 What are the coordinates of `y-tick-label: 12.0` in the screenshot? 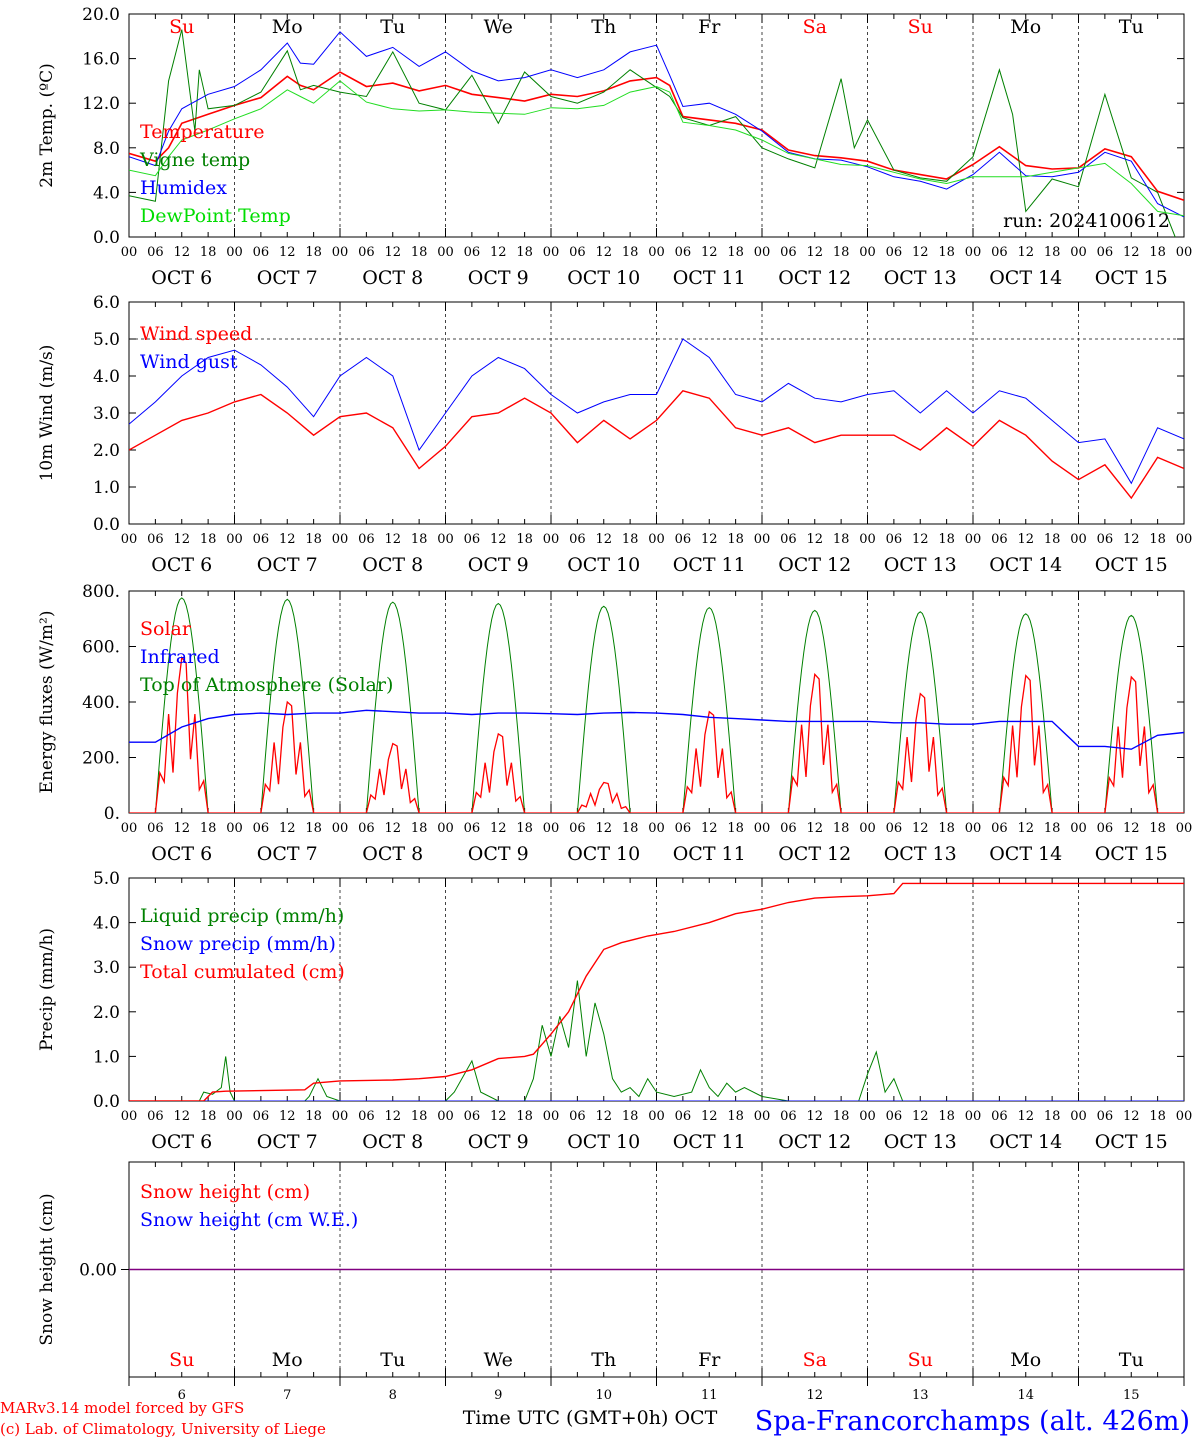 It's located at (101, 104).